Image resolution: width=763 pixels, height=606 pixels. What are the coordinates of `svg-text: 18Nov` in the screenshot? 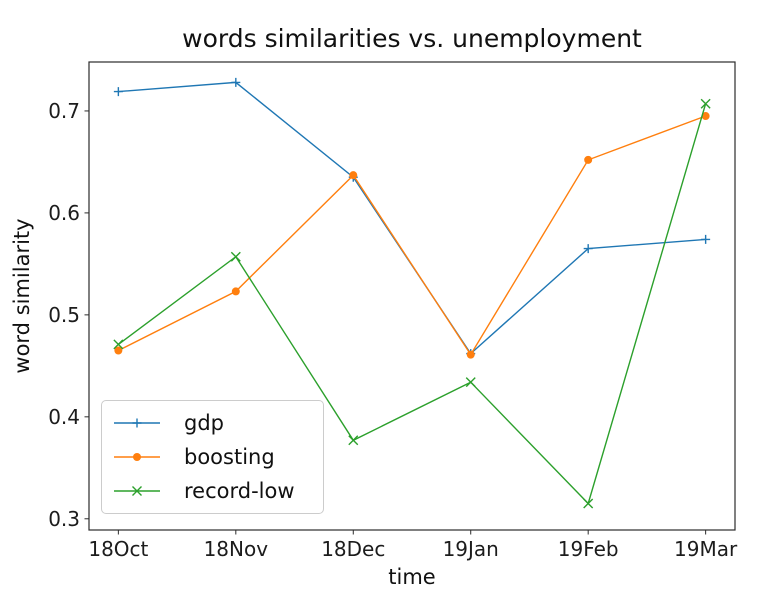 It's located at (236, 549).